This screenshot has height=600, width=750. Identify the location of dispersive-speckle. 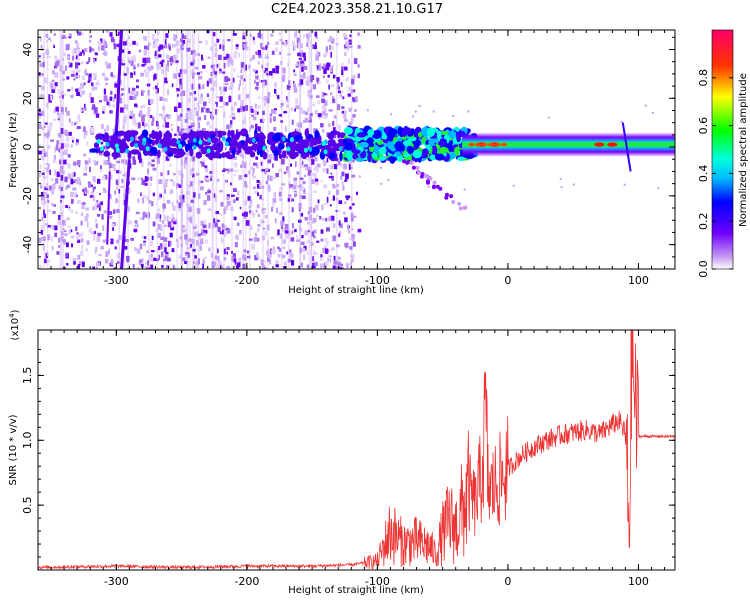
(434, 182).